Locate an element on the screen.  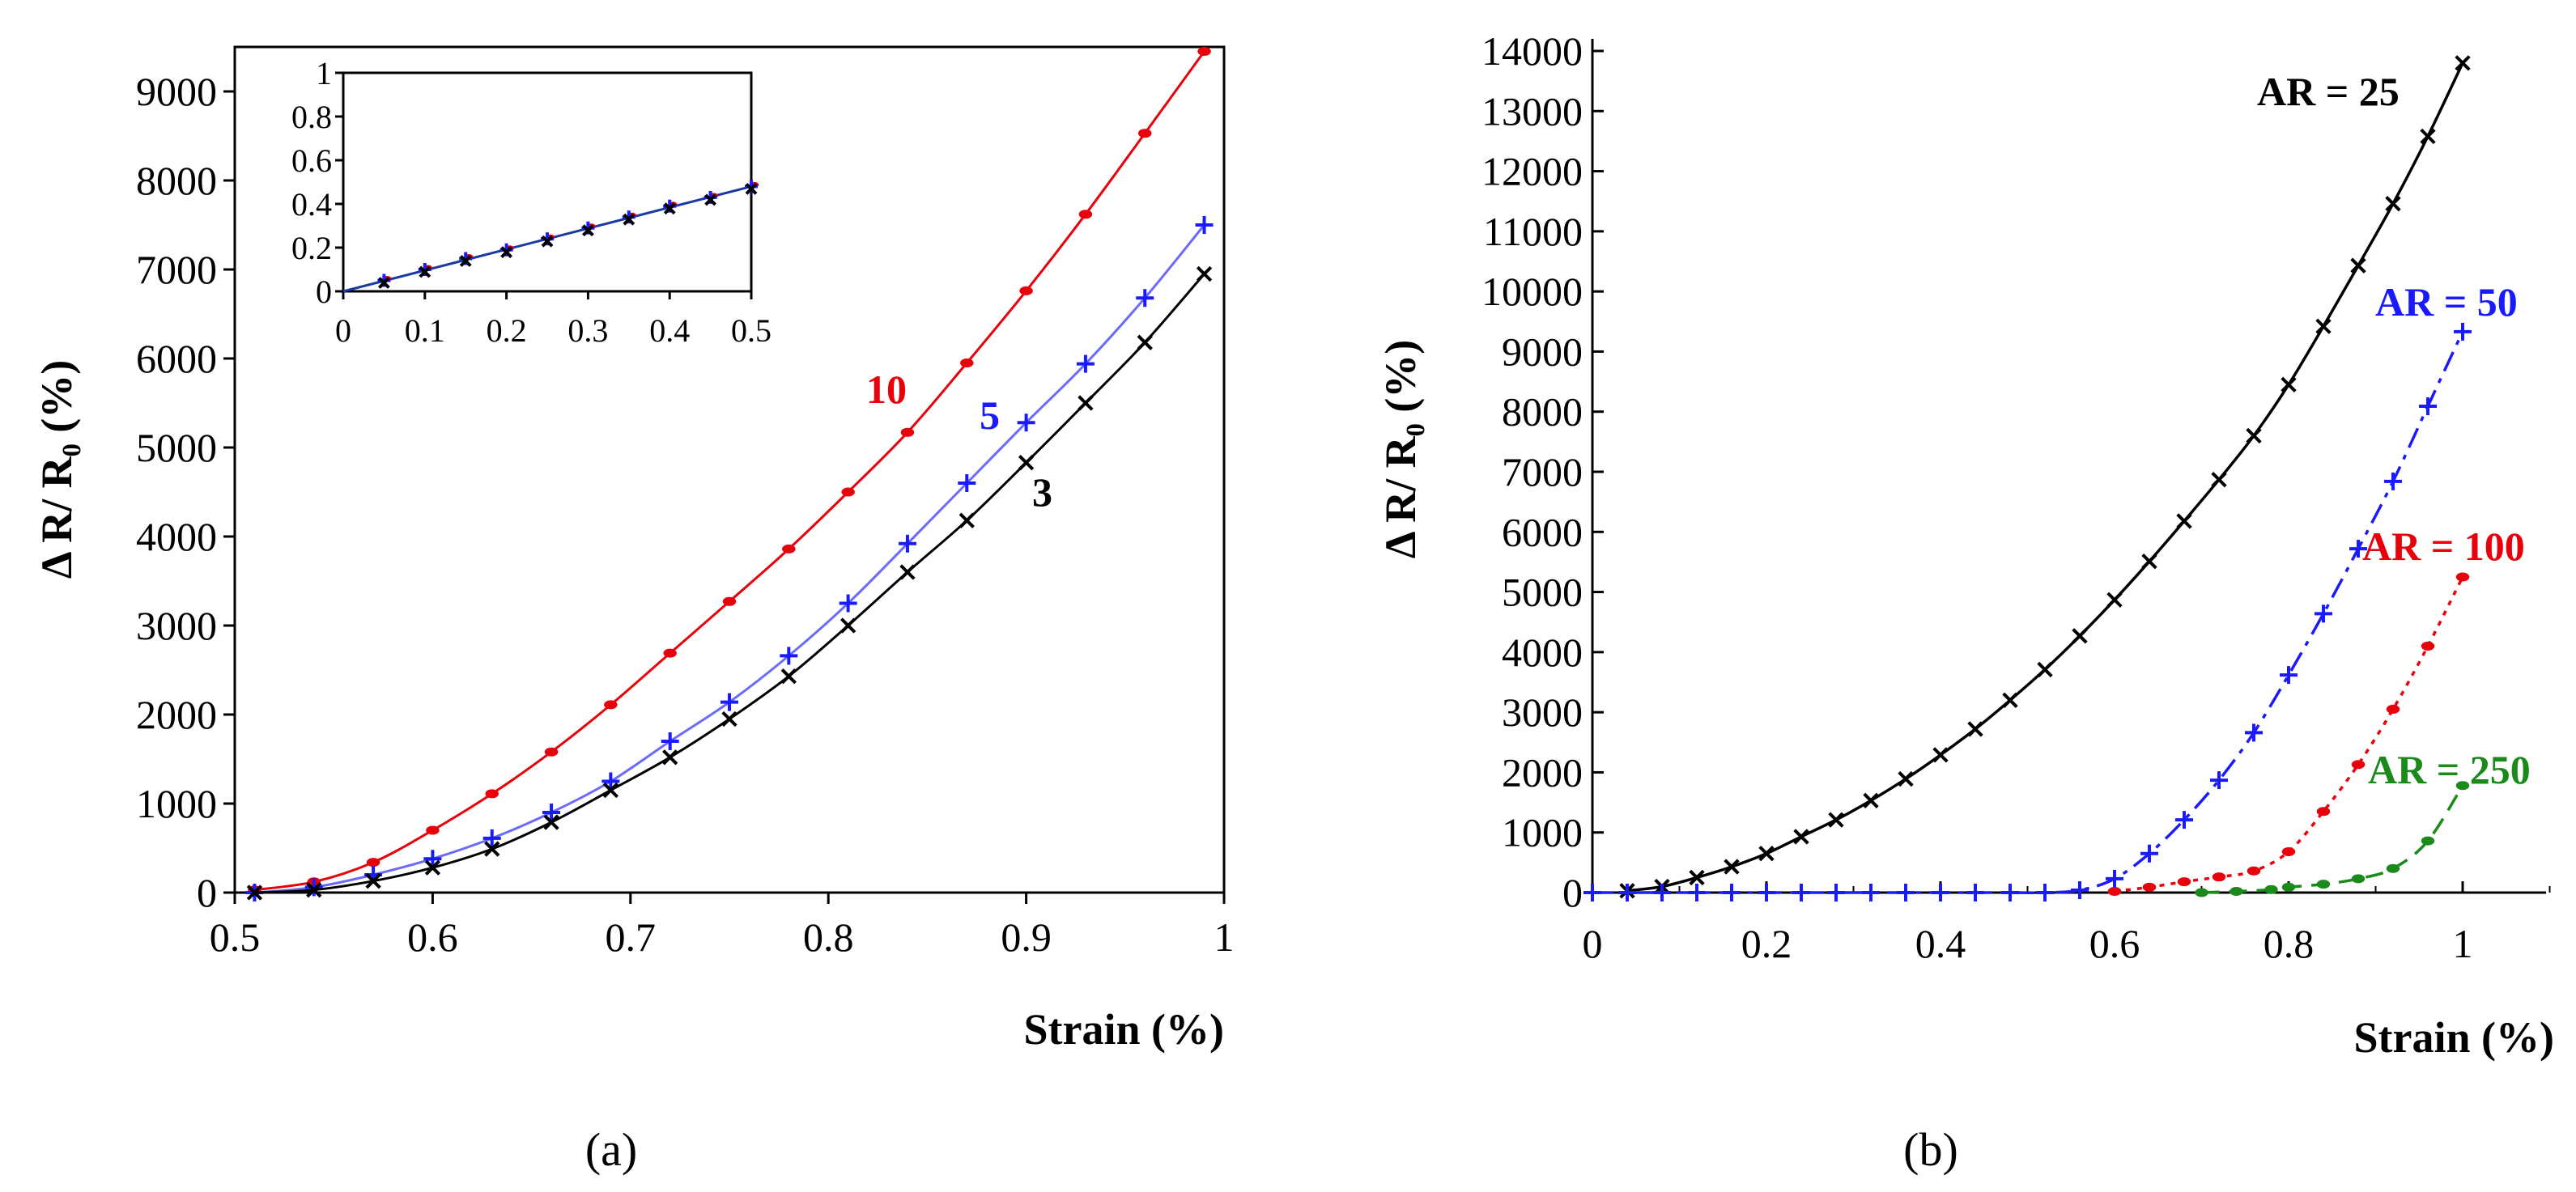
b-ytick-label: 1000 is located at coordinates (1542, 832).